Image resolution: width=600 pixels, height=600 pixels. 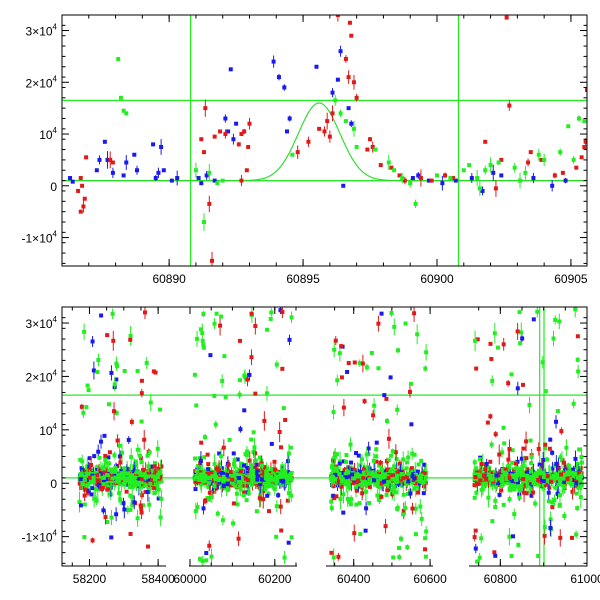 What do you see at coordinates (501, 579) in the screenshot?
I see `bottom-xtick-label: 60800` at bounding box center [501, 579].